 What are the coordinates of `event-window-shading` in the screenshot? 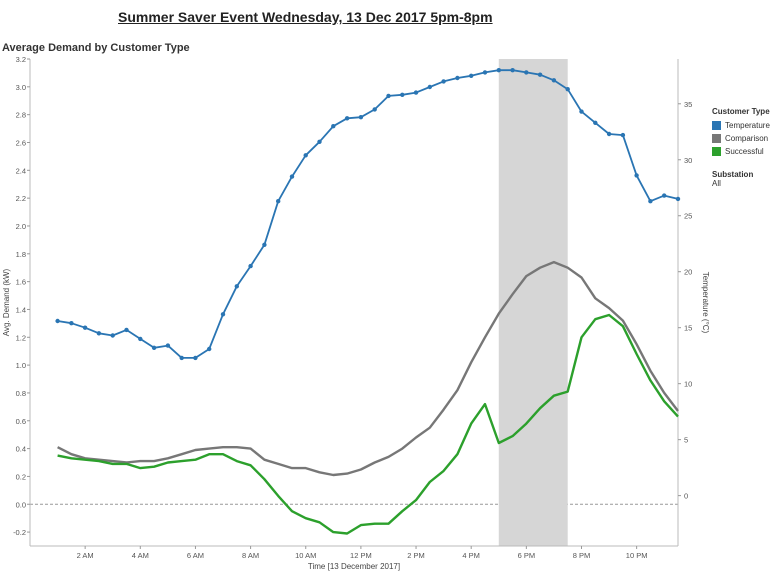 It's located at (533, 302).